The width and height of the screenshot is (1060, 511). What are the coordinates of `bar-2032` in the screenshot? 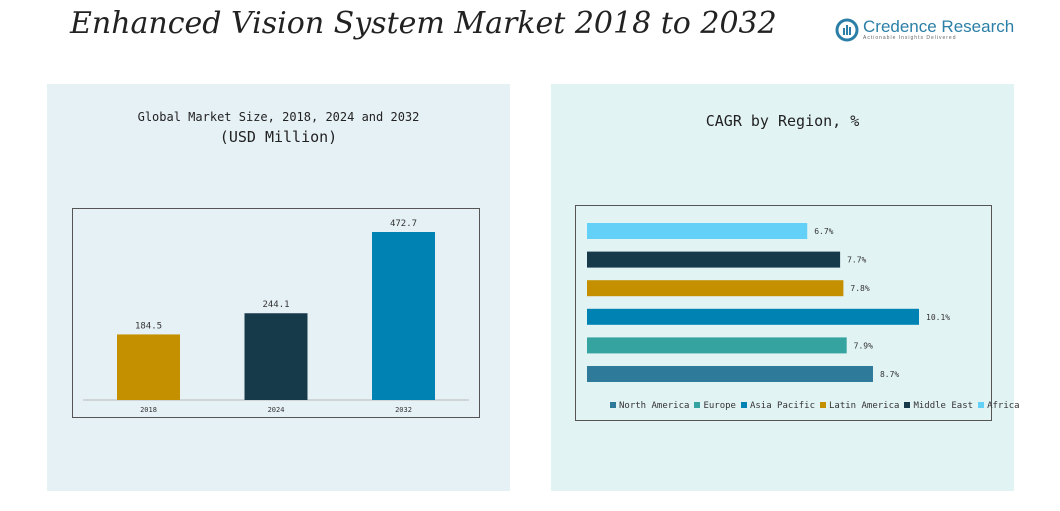 It's located at (403, 316).